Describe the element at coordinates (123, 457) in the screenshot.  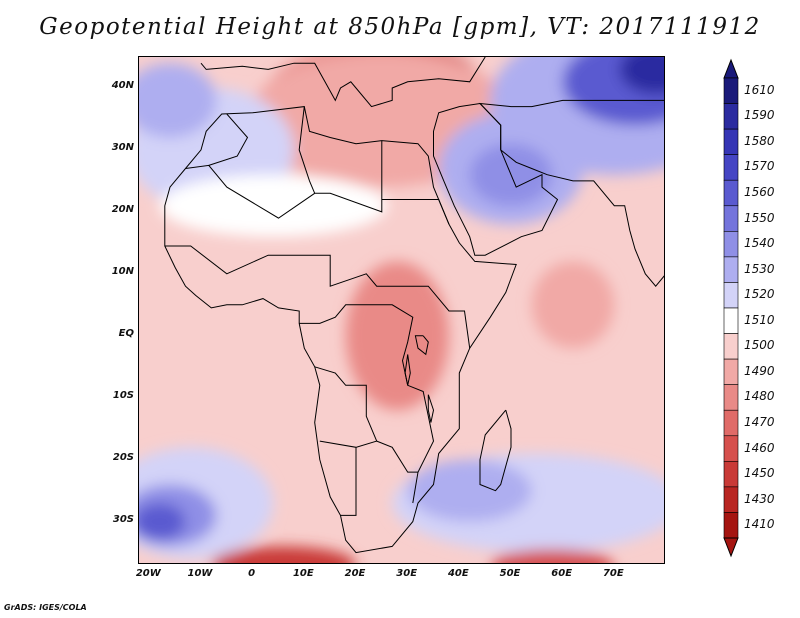
I see `lat-tick-label: 20S` at that location.